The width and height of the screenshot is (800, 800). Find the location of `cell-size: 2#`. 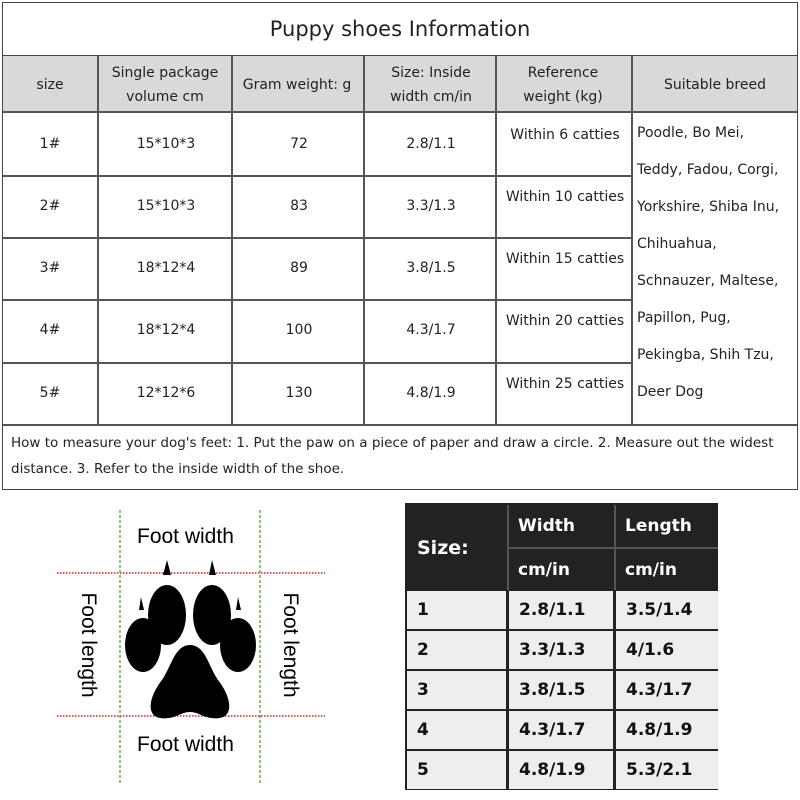

cell-size: 2# is located at coordinates (50, 206).